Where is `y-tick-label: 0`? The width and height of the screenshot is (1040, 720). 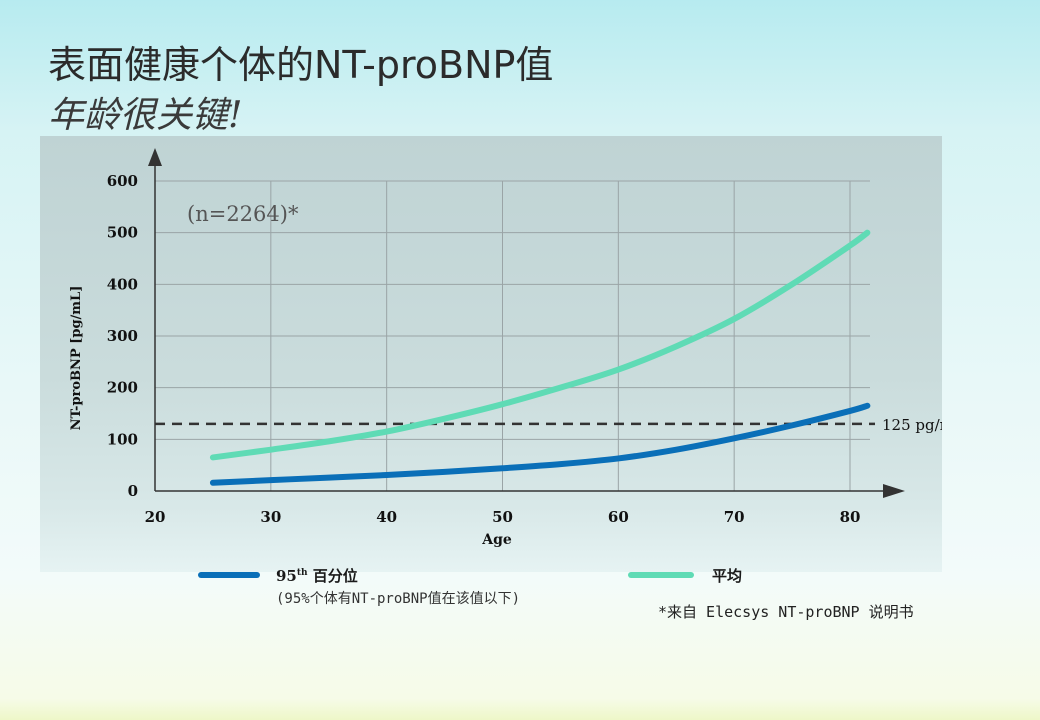
y-tick-label: 0 is located at coordinates (133, 491).